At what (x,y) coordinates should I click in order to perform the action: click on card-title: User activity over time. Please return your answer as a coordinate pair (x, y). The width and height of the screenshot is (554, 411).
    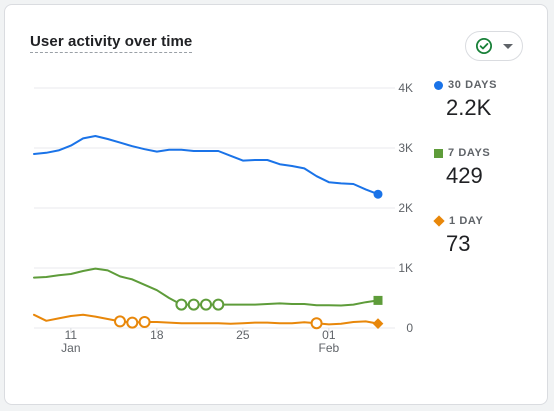
    Looking at the image, I should click on (111, 43).